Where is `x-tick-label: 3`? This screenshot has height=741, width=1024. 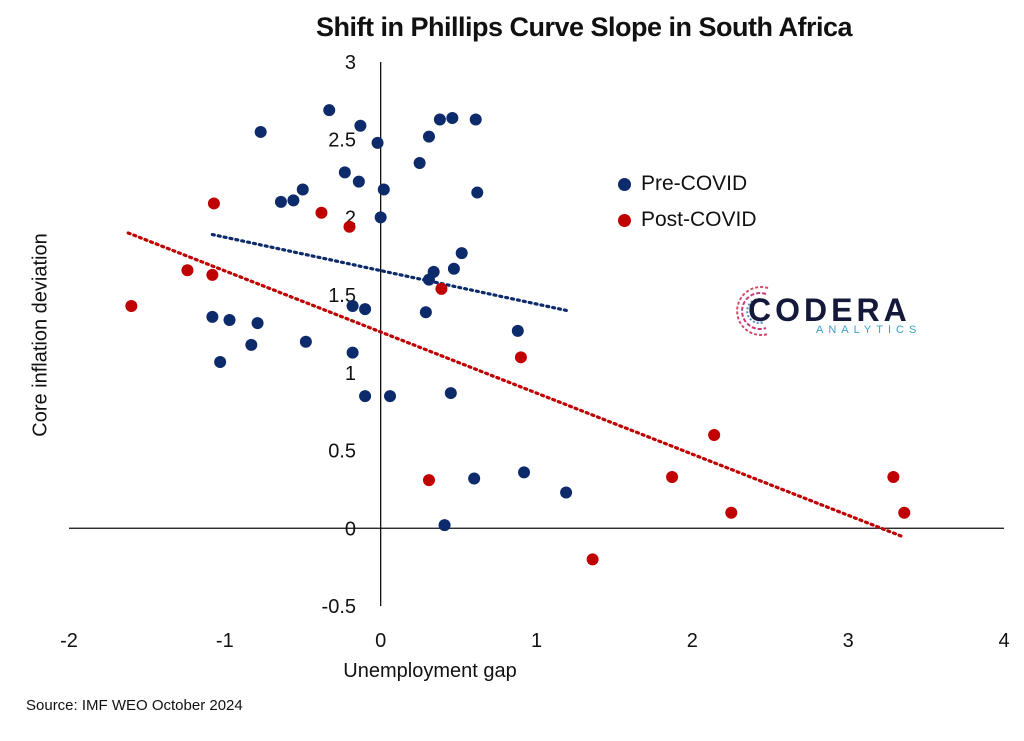 x-tick-label: 3 is located at coordinates (848, 641).